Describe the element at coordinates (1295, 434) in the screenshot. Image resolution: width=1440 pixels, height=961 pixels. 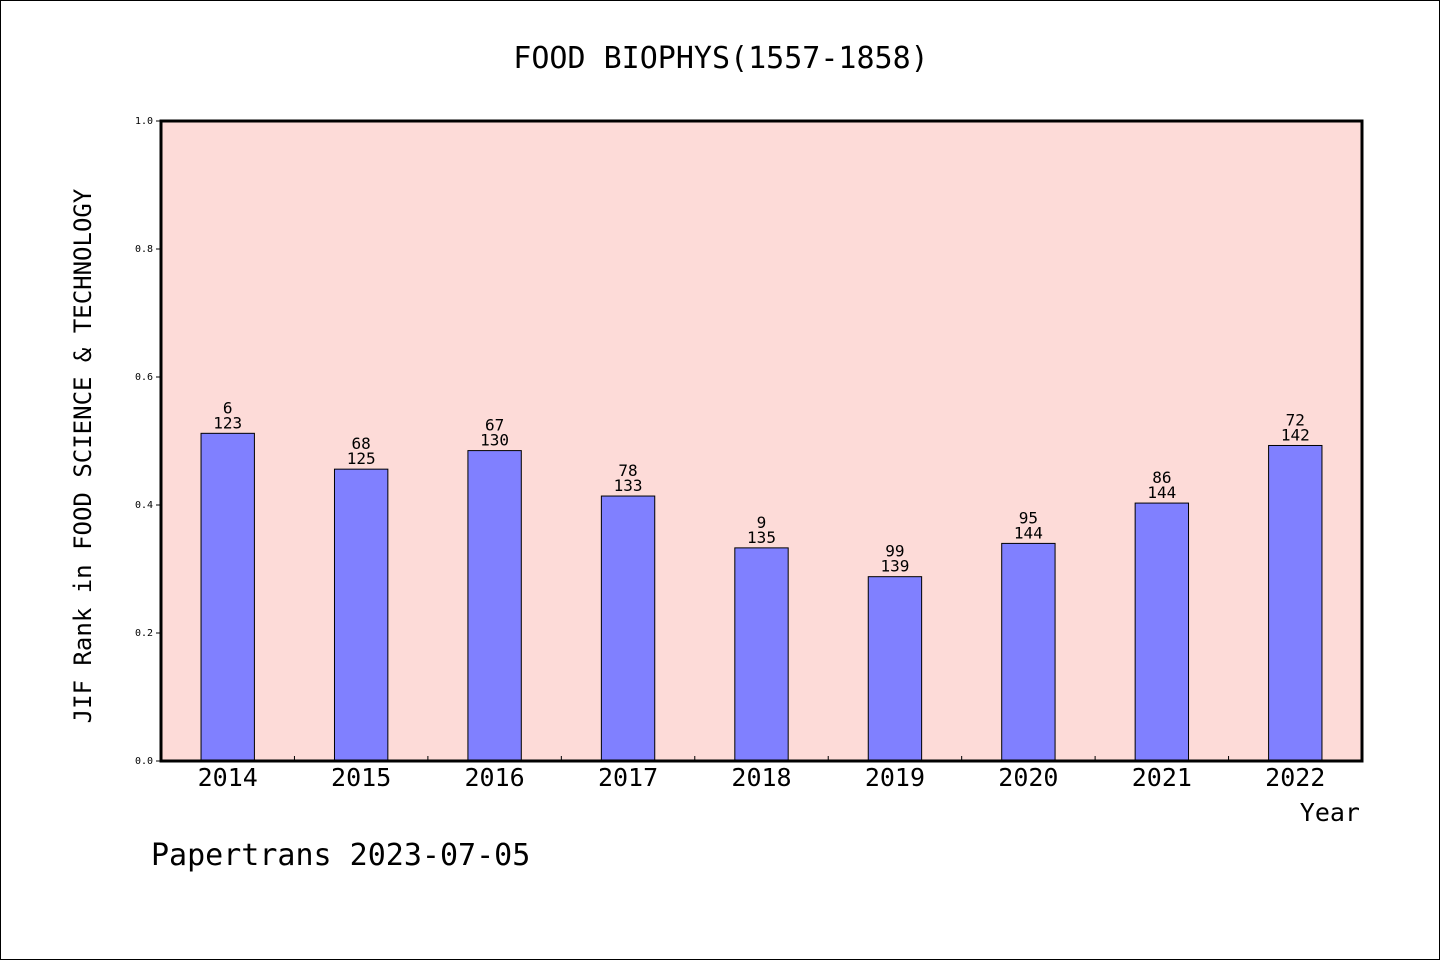
I see `bar-label-total-2022: 142` at that location.